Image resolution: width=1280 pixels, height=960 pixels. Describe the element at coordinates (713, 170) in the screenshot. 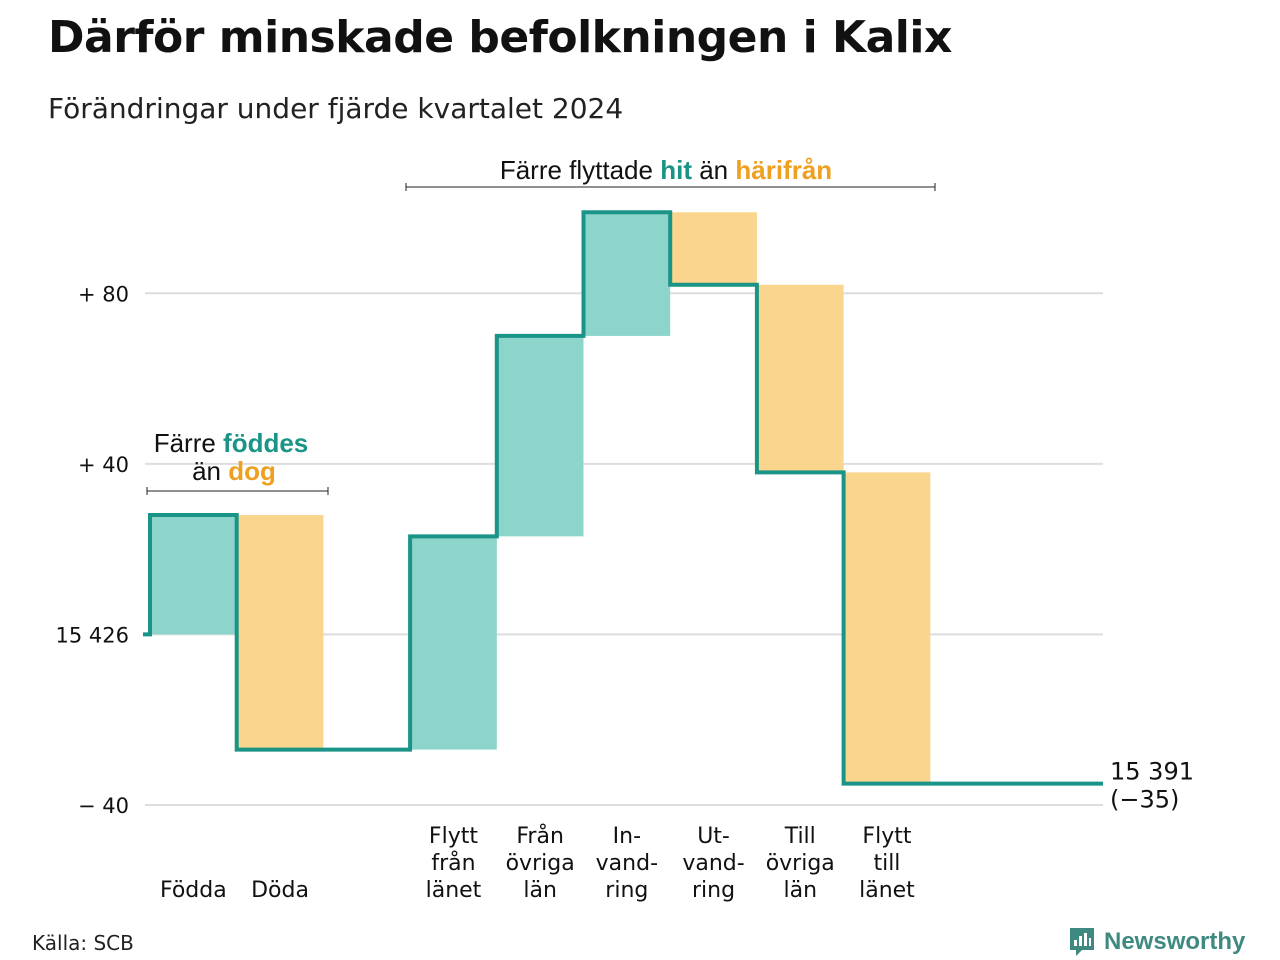

I see `migration-annotation-mid: än` at that location.